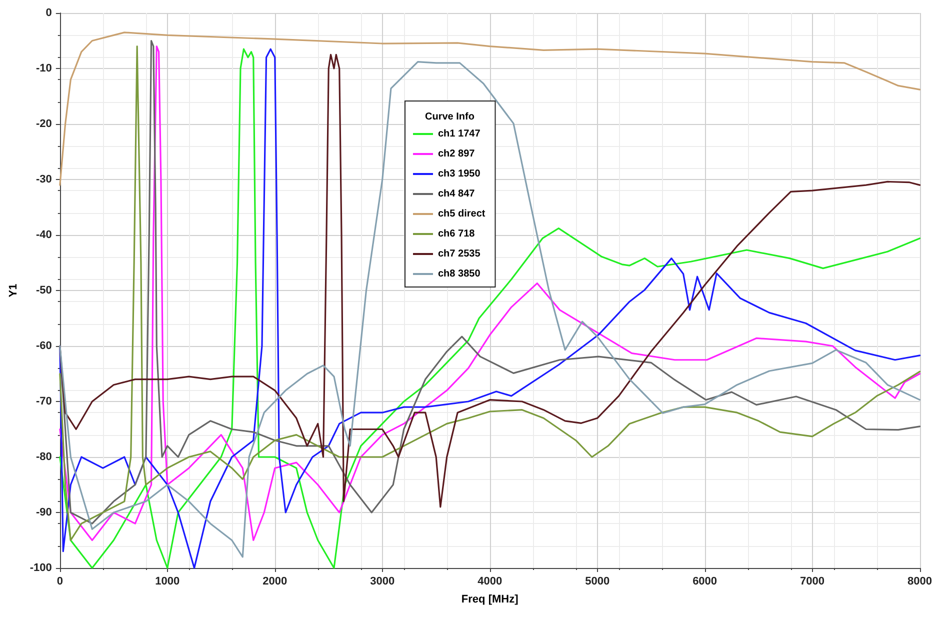  What do you see at coordinates (167, 582) in the screenshot?
I see `x-tick-label: 1000` at bounding box center [167, 582].